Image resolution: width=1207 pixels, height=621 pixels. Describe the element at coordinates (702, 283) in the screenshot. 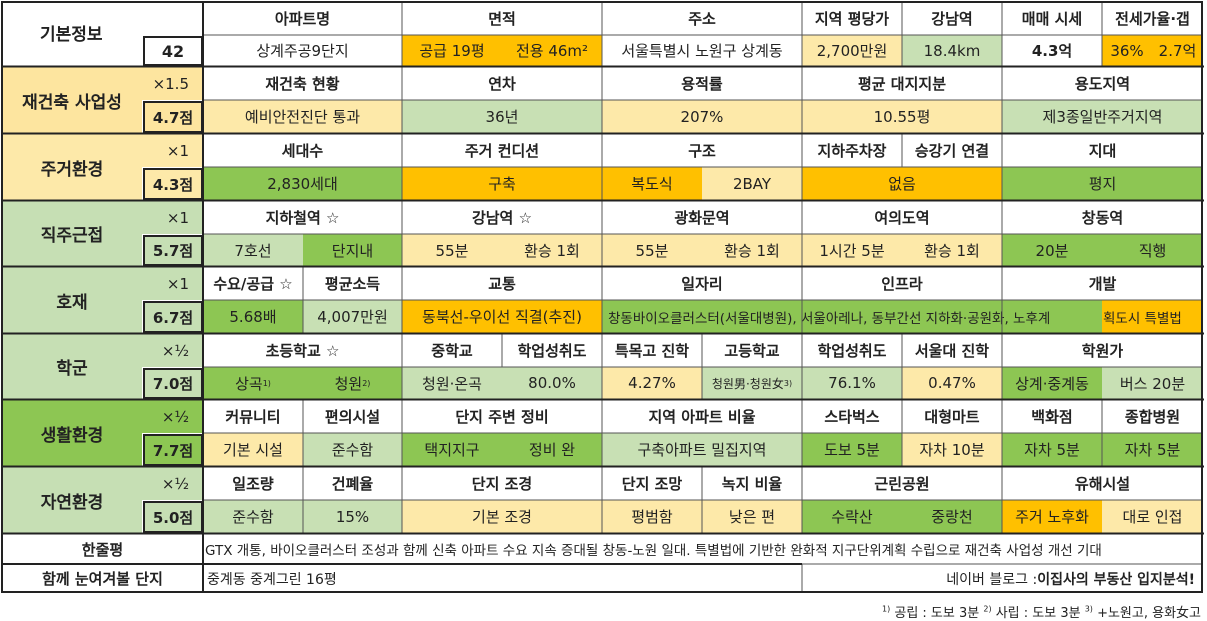

I see `header-jobs: 일자리` at that location.